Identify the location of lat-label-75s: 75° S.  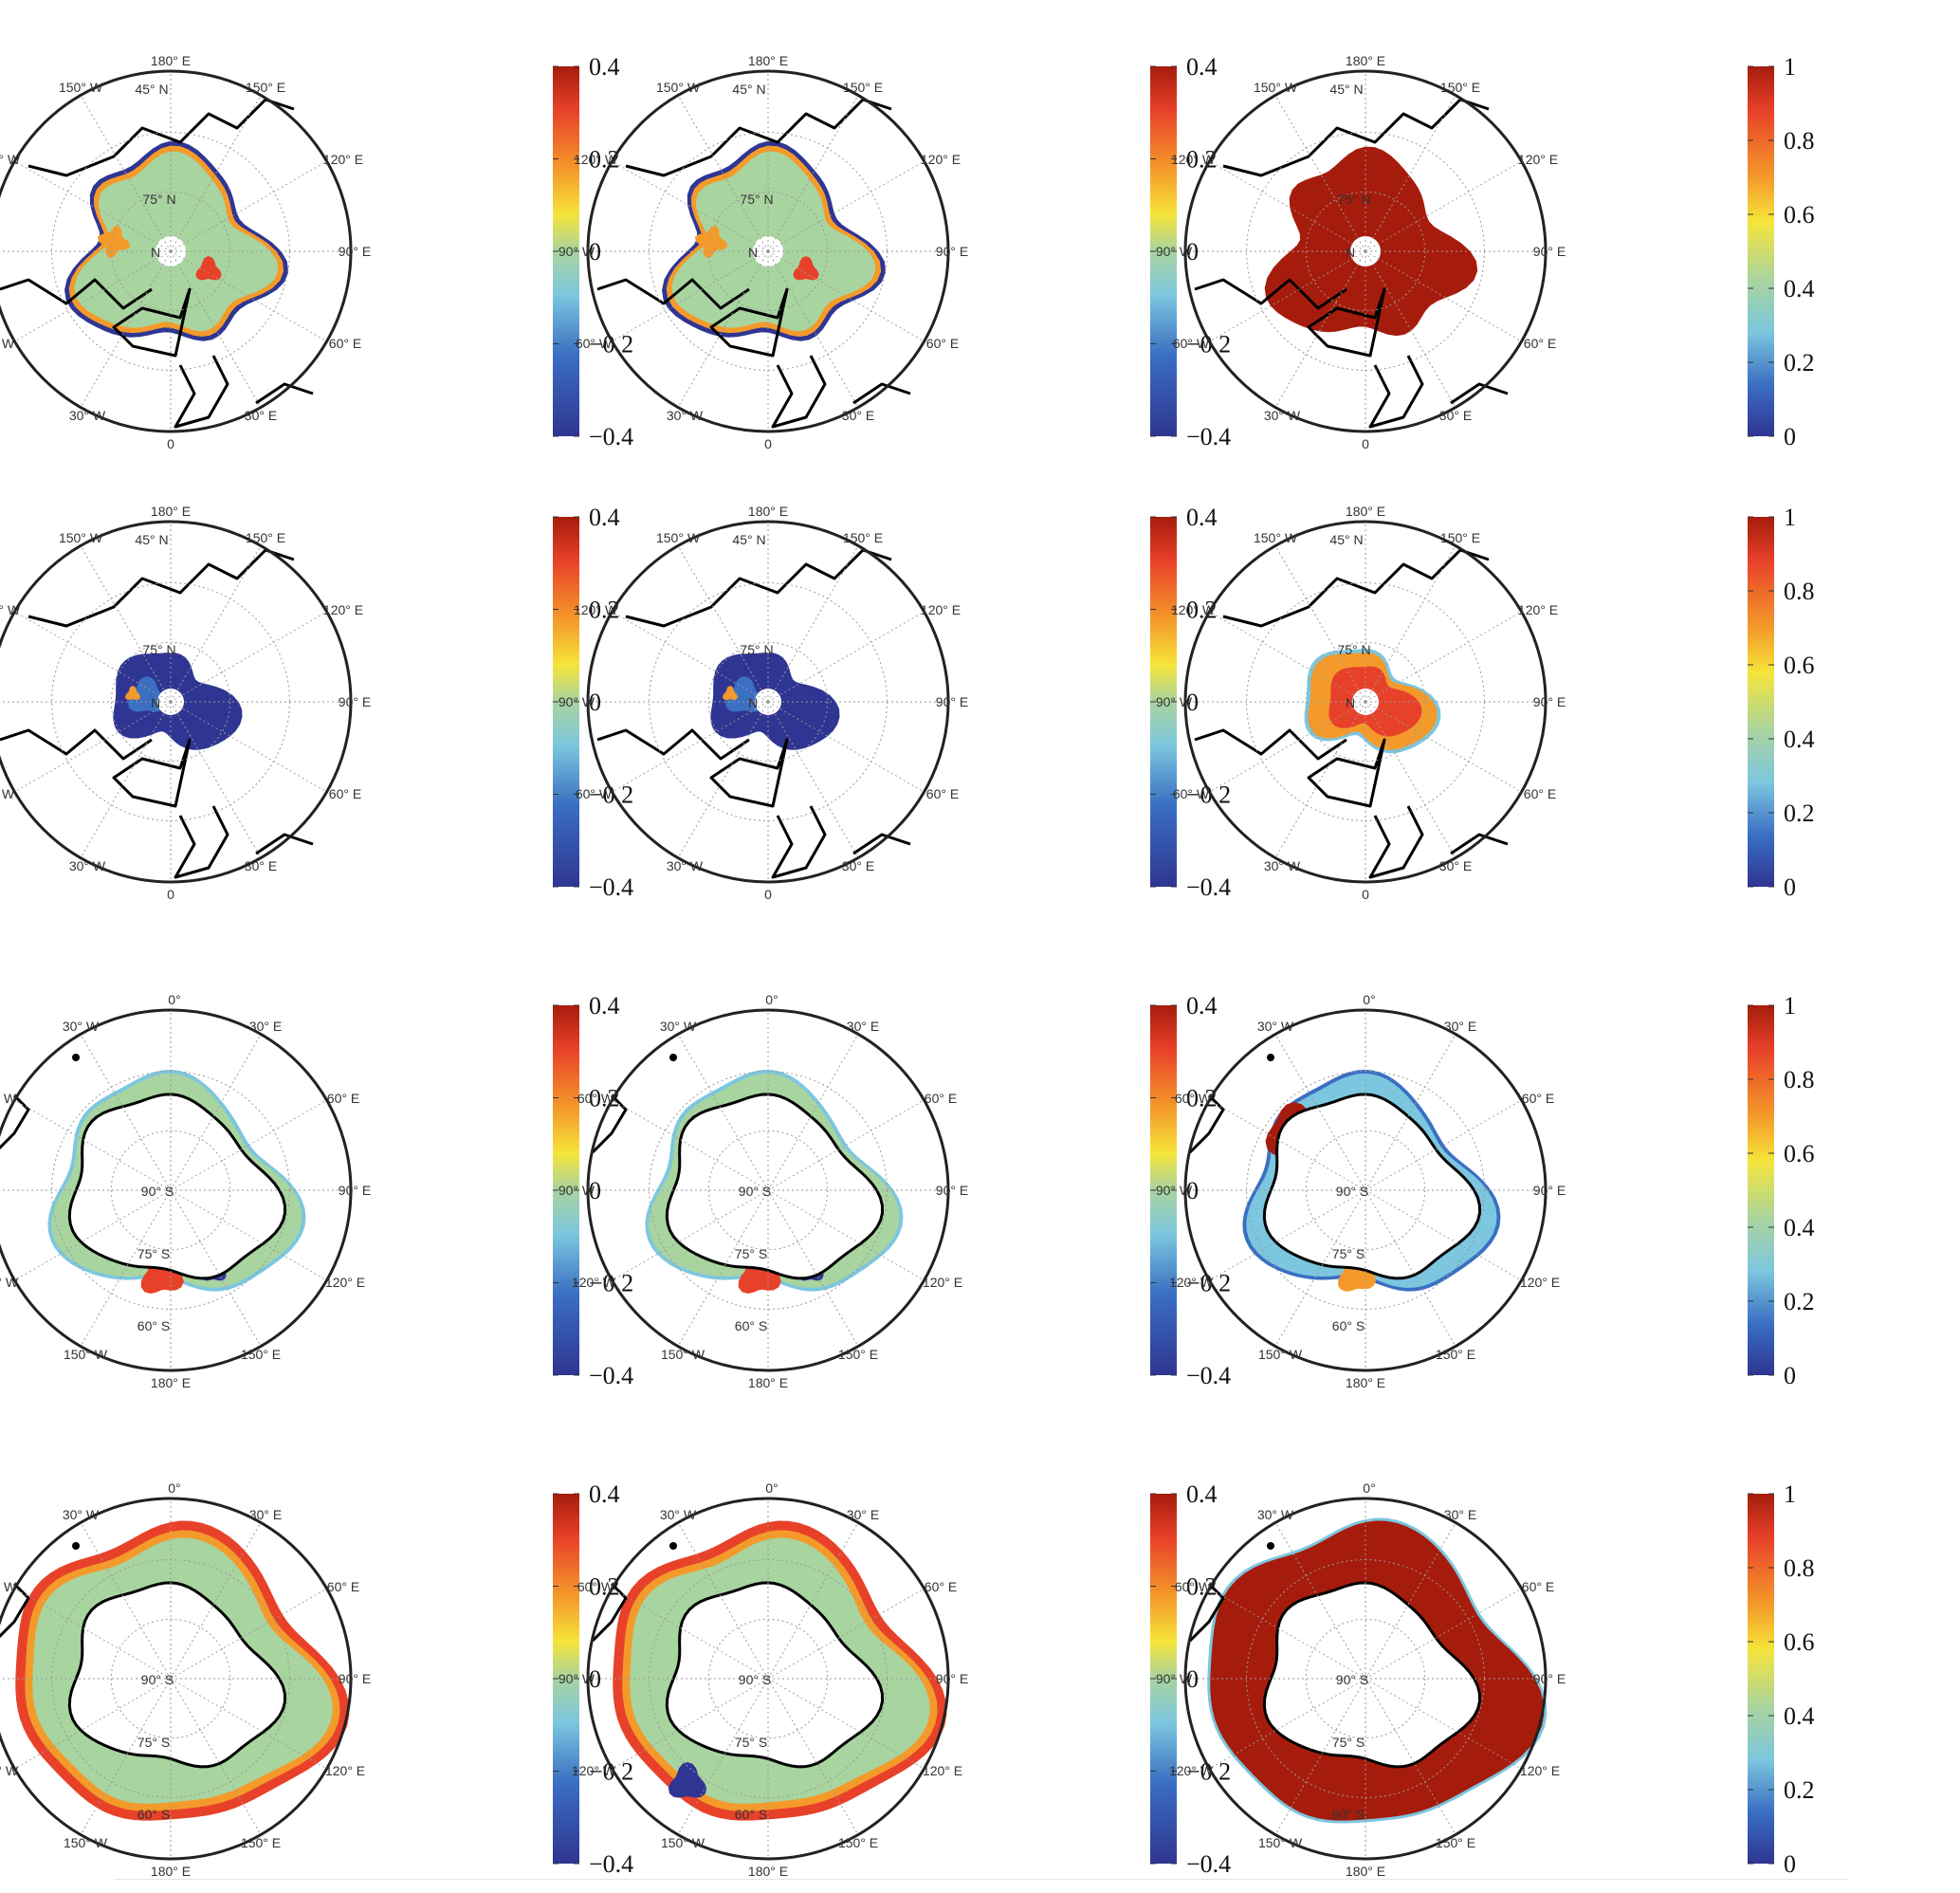
(153, 1253).